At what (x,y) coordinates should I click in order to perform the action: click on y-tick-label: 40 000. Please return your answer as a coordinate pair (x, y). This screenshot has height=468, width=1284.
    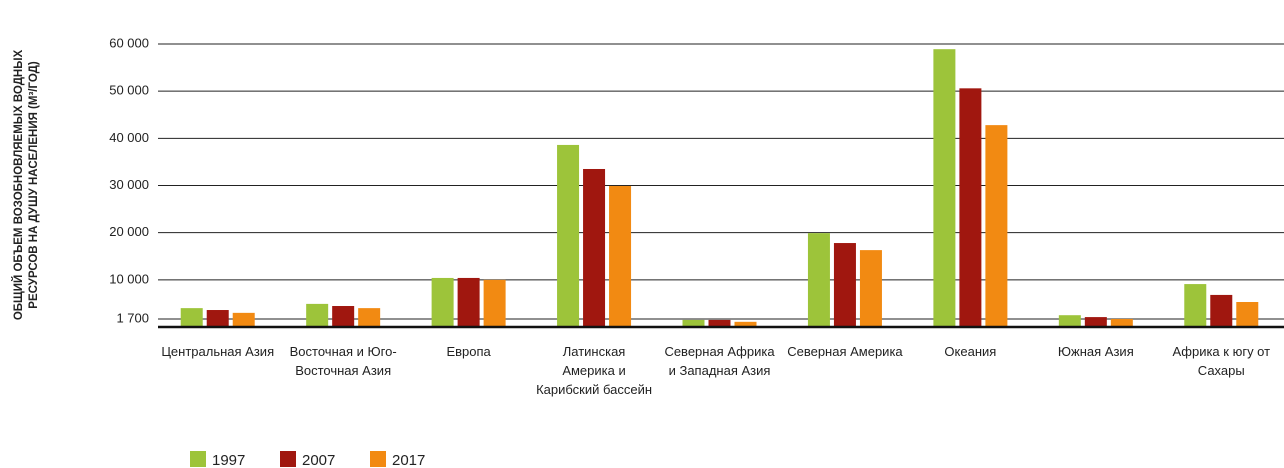
    Looking at the image, I should click on (129, 137).